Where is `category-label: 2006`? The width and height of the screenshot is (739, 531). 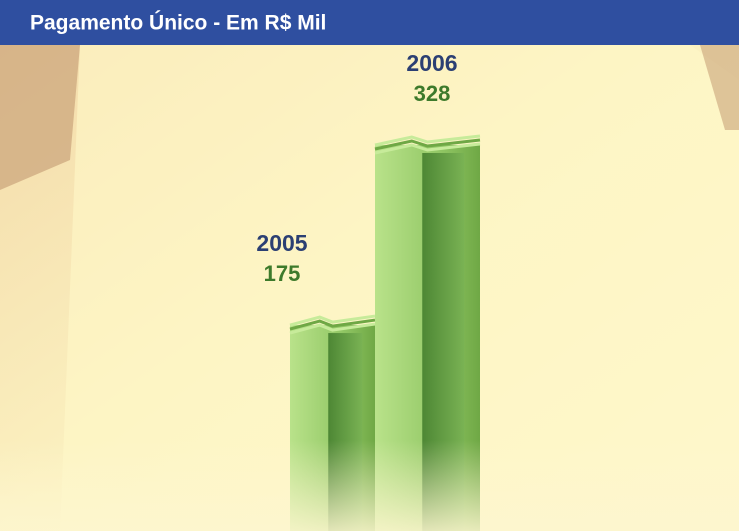 category-label: 2006 is located at coordinates (431, 63).